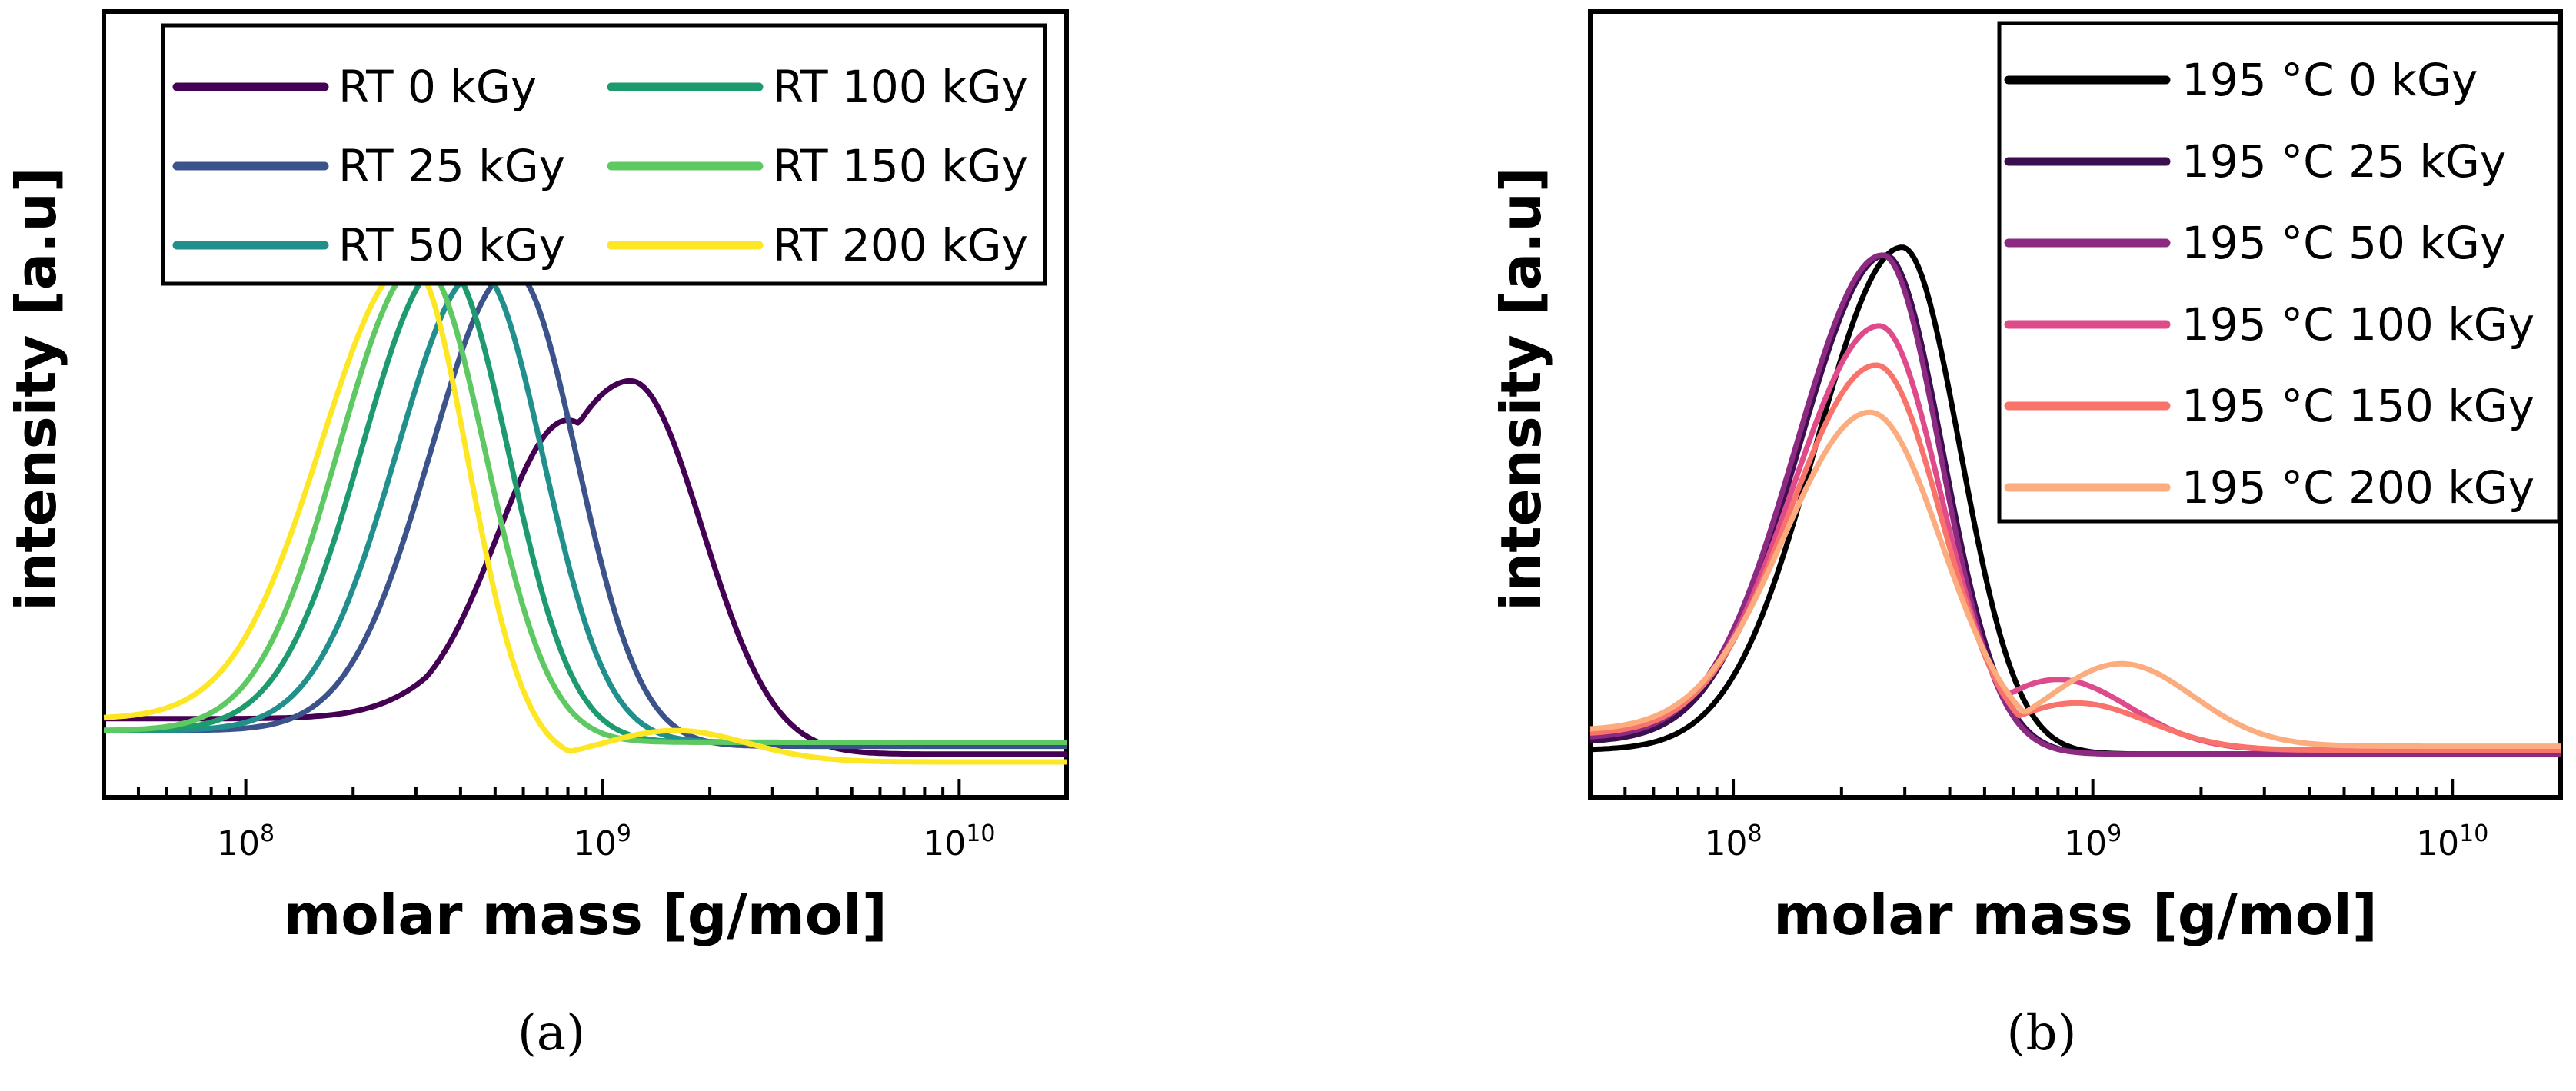 This screenshot has height=1091, width=2576. What do you see at coordinates (2330, 80) in the screenshot?
I see `legend-label: 195 °C 0 kGy` at bounding box center [2330, 80].